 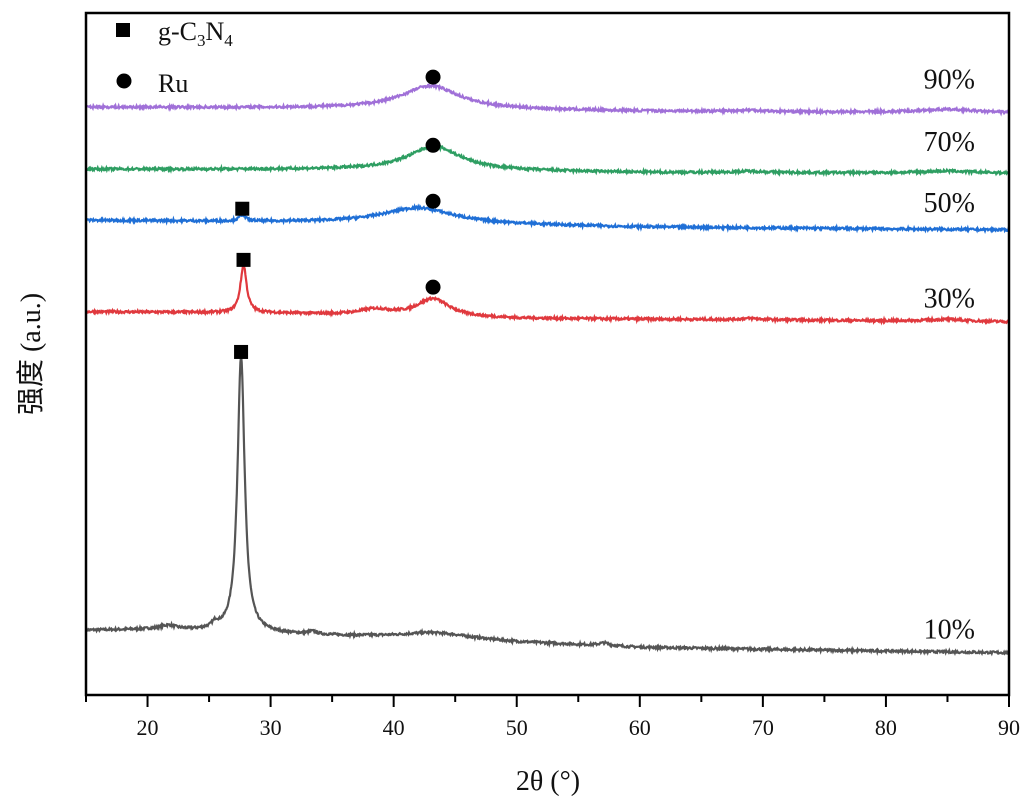 What do you see at coordinates (547, 99) in the screenshot?
I see `series-line-90pct` at bounding box center [547, 99].